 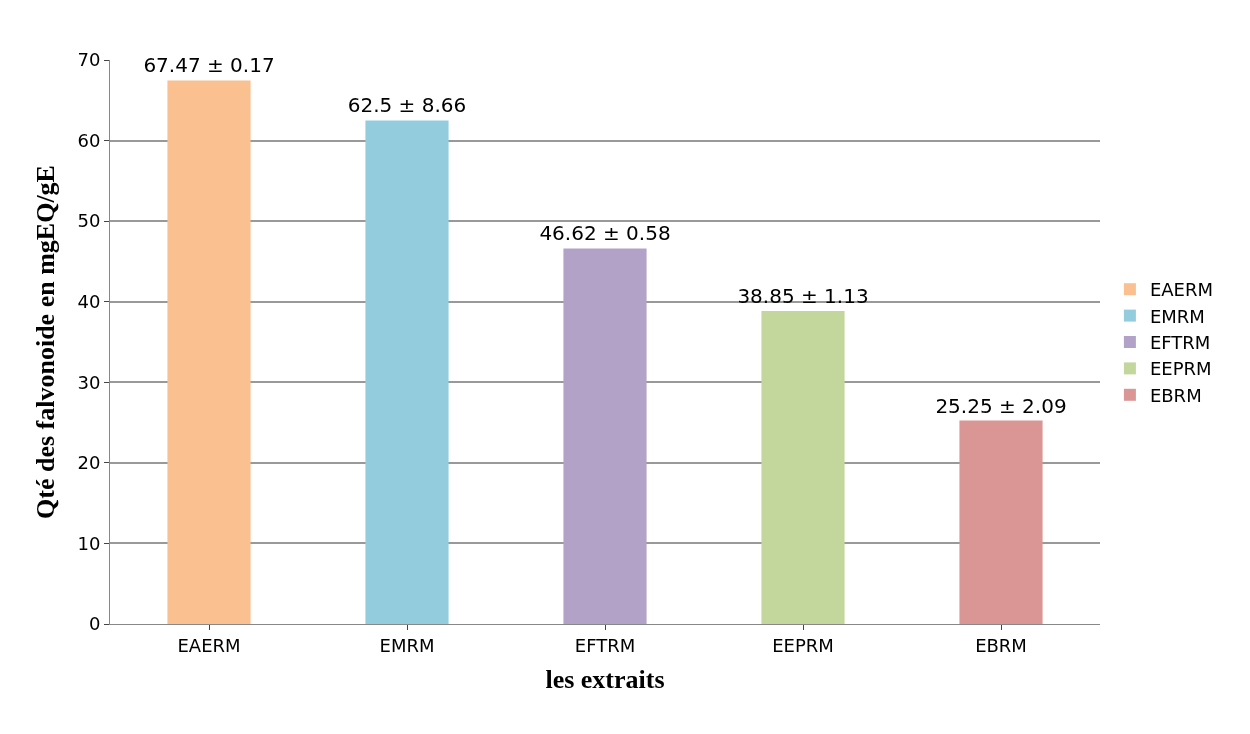 I want to click on y-tick-label: 20, so click(x=89, y=463).